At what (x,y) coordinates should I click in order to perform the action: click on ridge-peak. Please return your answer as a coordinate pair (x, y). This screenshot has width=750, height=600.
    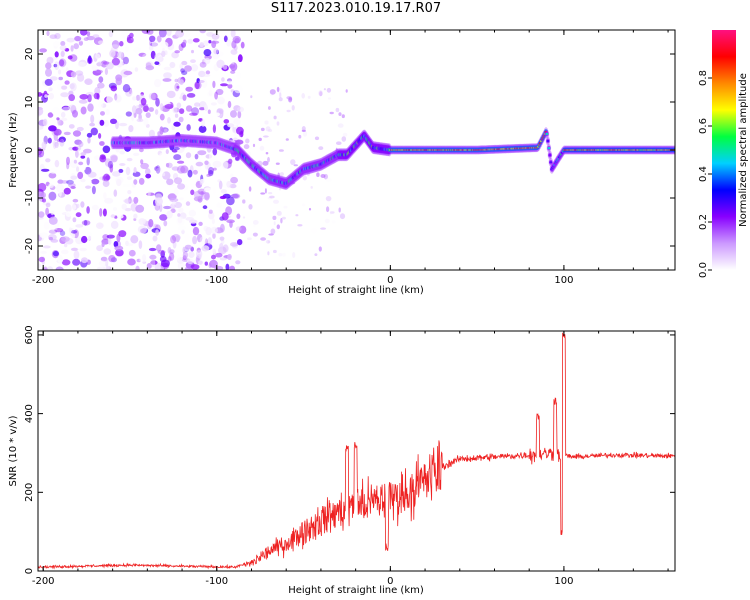
    Looking at the image, I should click on (547, 134).